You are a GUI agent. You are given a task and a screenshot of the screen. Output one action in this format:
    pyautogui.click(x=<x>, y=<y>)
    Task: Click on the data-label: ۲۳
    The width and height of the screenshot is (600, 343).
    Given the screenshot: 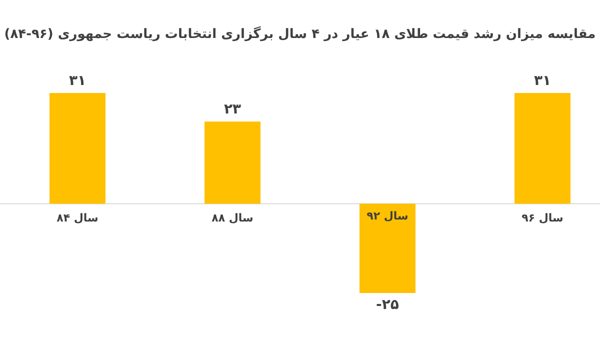 What is the action you would take?
    pyautogui.click(x=233, y=110)
    